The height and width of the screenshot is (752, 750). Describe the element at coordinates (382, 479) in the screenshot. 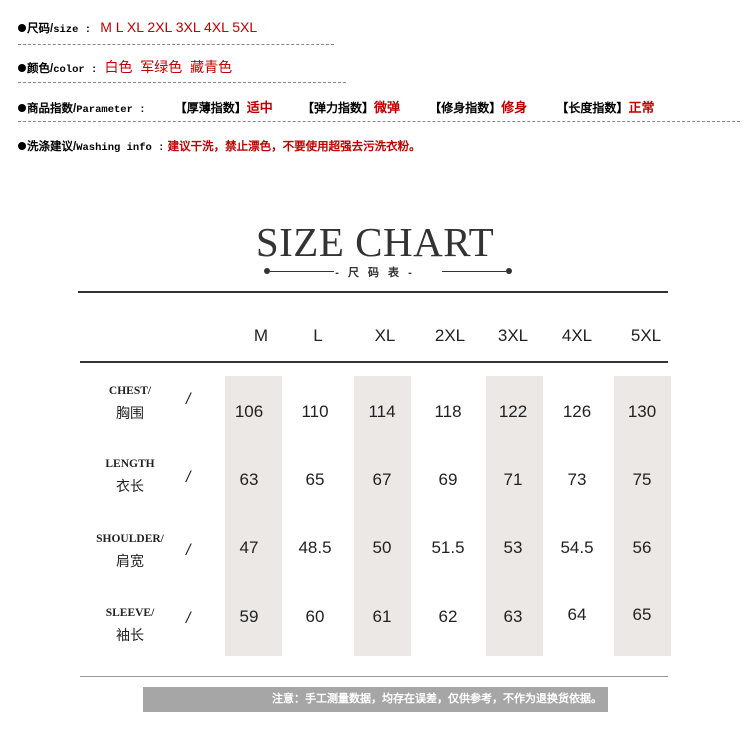

I see `table-cell: 67` at that location.